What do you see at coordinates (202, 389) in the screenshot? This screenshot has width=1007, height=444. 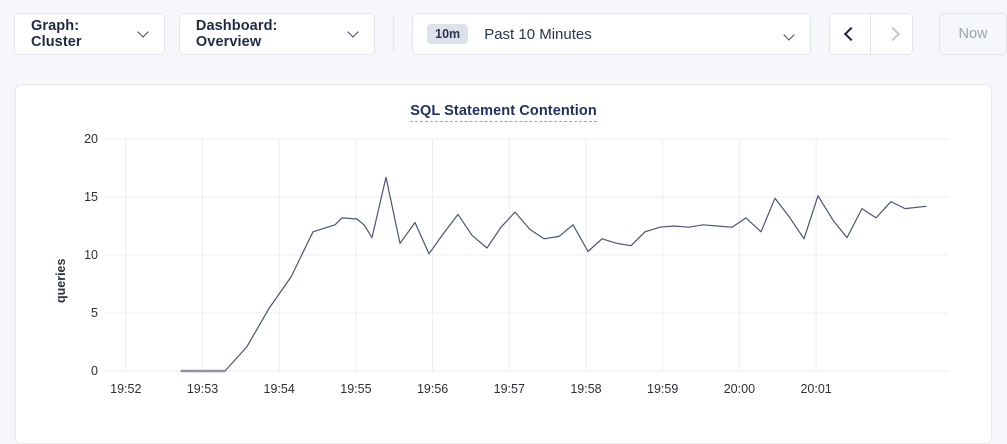 I see `x-tick-label: 19:53` at bounding box center [202, 389].